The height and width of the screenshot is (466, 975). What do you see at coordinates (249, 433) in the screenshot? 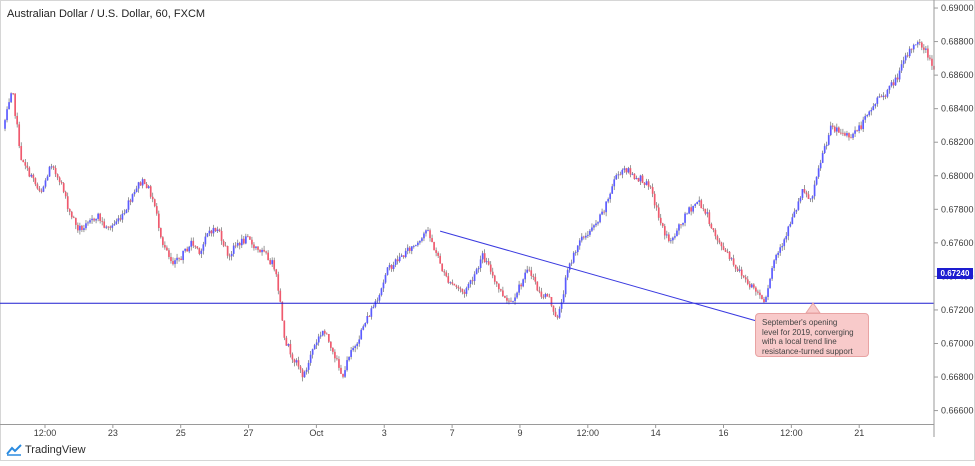
I see `x-tick-label: 27` at bounding box center [249, 433].